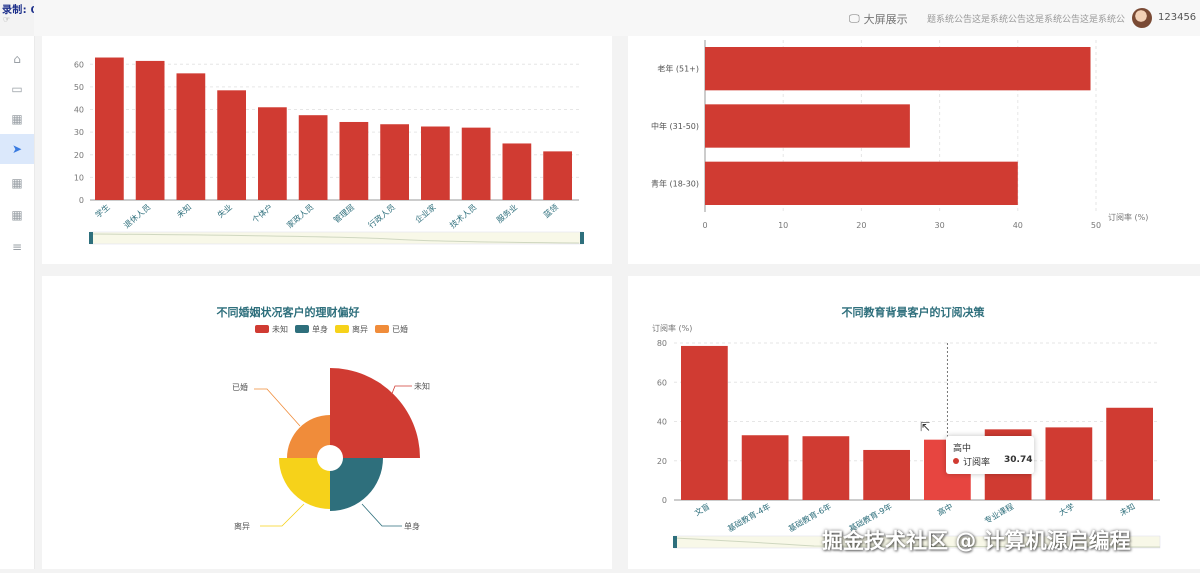  Describe the element at coordinates (400, 329) in the screenshot. I see `legend-label: 已婚` at that location.